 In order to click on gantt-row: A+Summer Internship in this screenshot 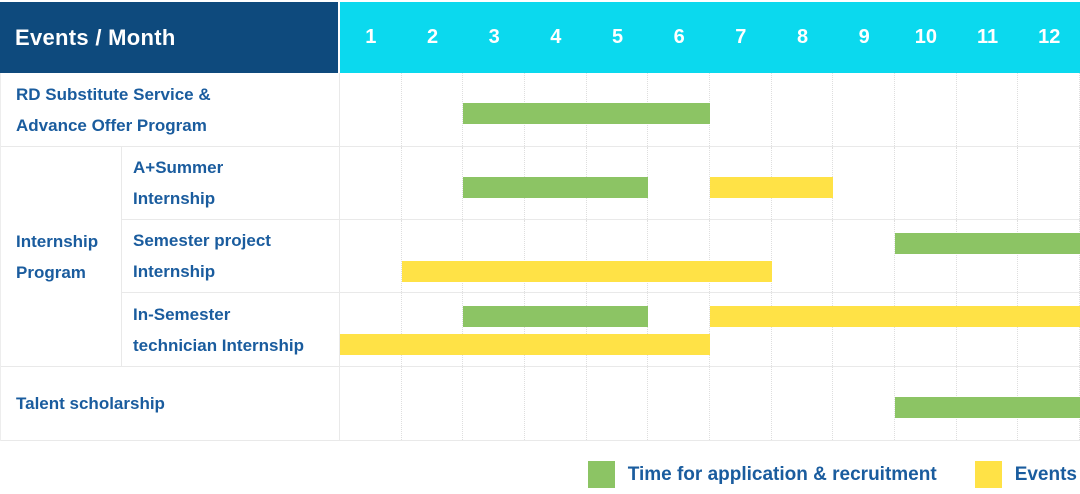, I will do `click(540, 183)`.